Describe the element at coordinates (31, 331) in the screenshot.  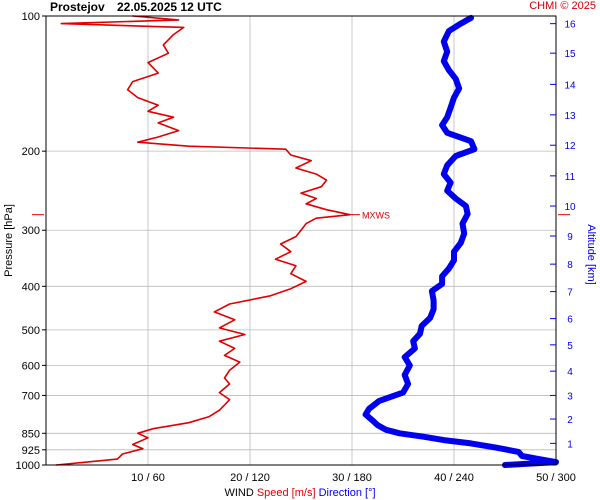
I see `pressure-tick-label: 500` at that location.